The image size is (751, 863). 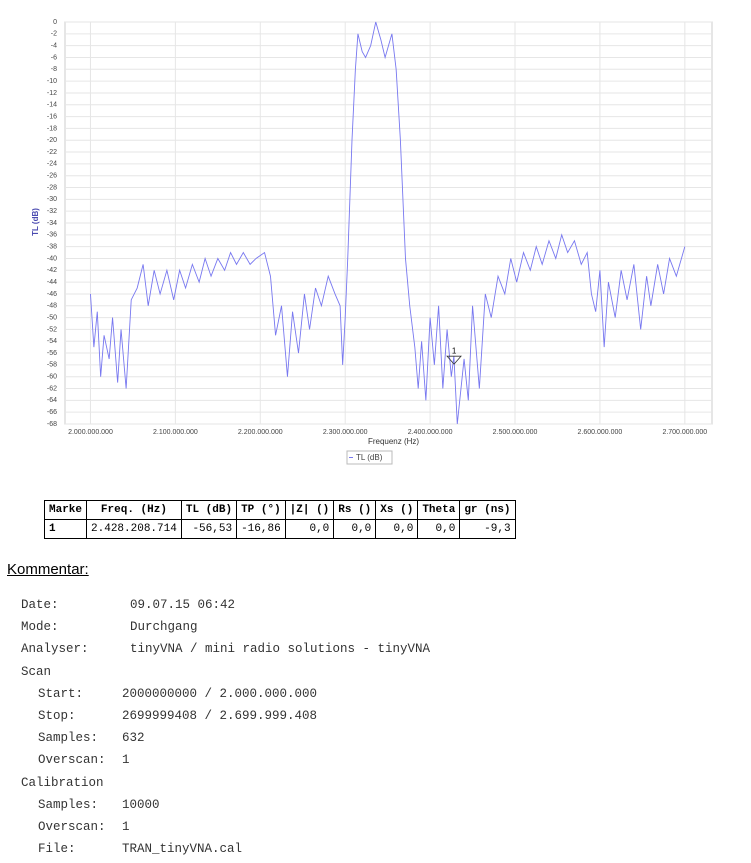 I want to click on comment-value: 2000000000 / 2.000.000.000, so click(x=220, y=693).